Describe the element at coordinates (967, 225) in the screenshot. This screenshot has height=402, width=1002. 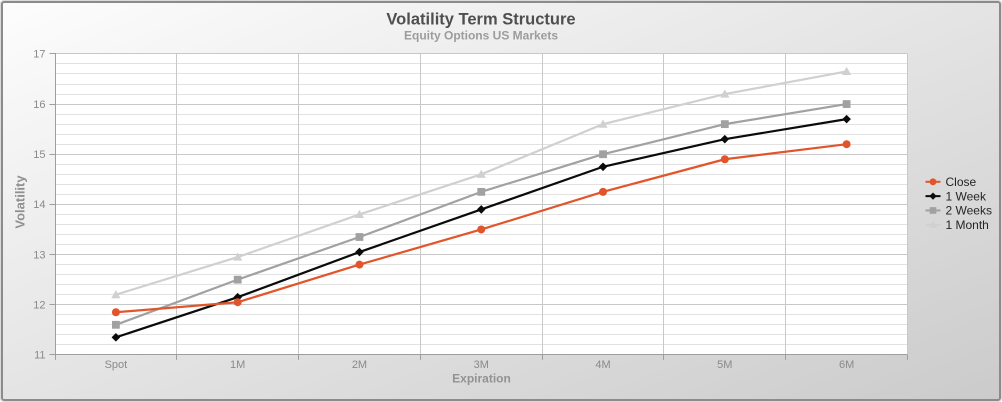
I see `svg-text: 1 Month` at that location.